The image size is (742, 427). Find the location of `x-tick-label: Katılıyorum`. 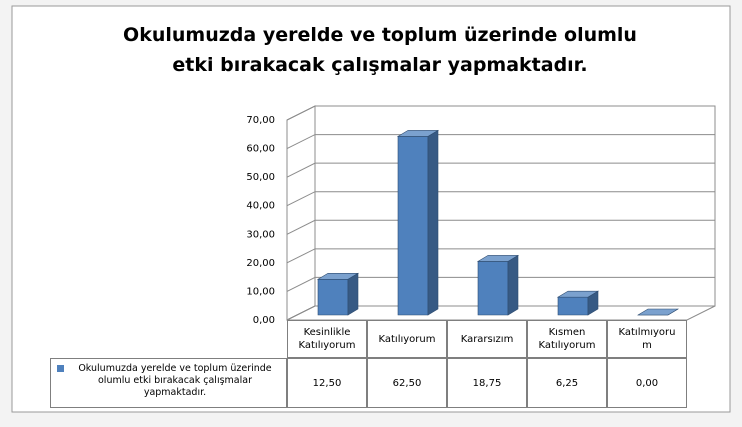

x-tick-label: Katılıyorum is located at coordinates (407, 339).